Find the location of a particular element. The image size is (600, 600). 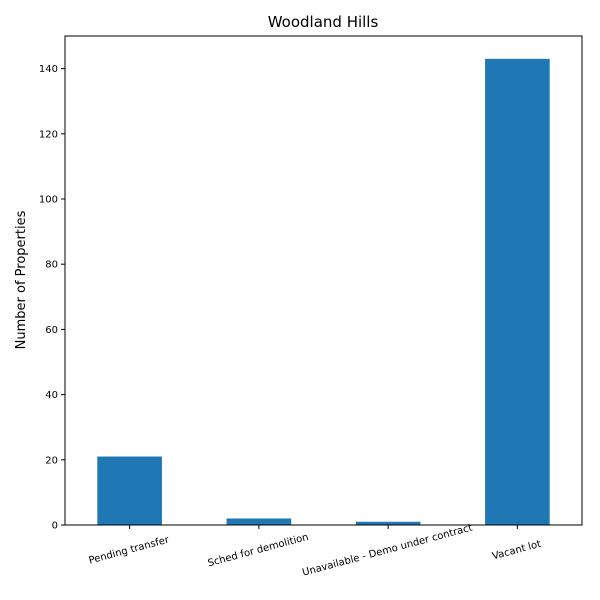

y-tick-label: 40 is located at coordinates (51, 395).